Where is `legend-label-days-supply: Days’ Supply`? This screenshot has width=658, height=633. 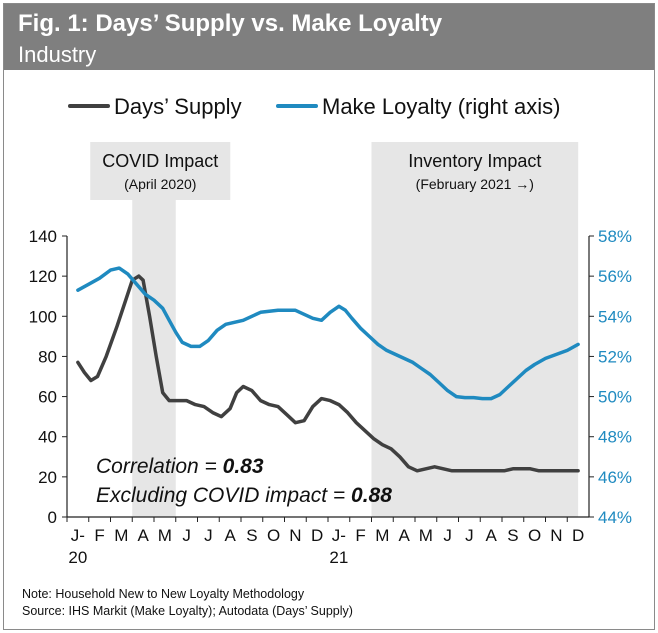 legend-label-days-supply: Days’ Supply is located at coordinates (178, 106).